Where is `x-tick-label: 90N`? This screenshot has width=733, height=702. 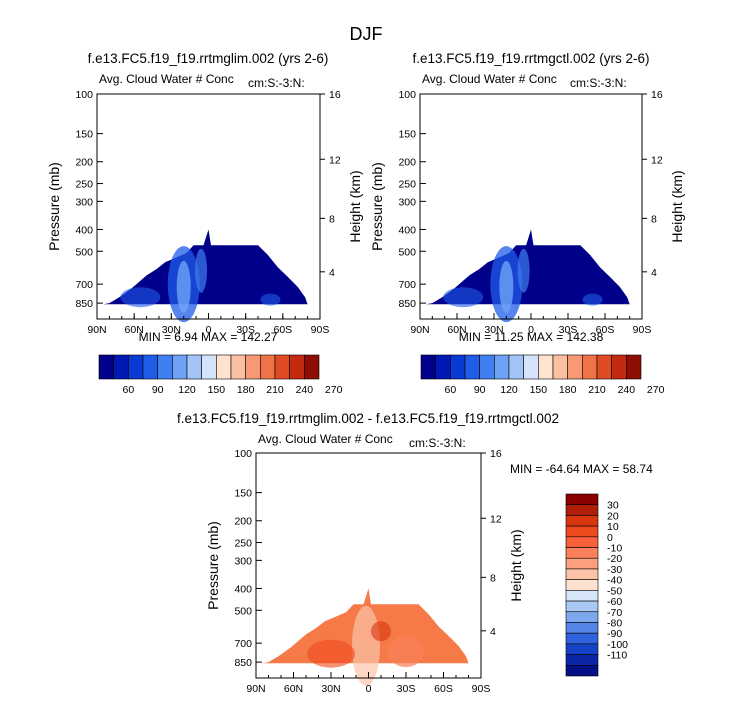
x-tick-label: 90N is located at coordinates (255, 689).